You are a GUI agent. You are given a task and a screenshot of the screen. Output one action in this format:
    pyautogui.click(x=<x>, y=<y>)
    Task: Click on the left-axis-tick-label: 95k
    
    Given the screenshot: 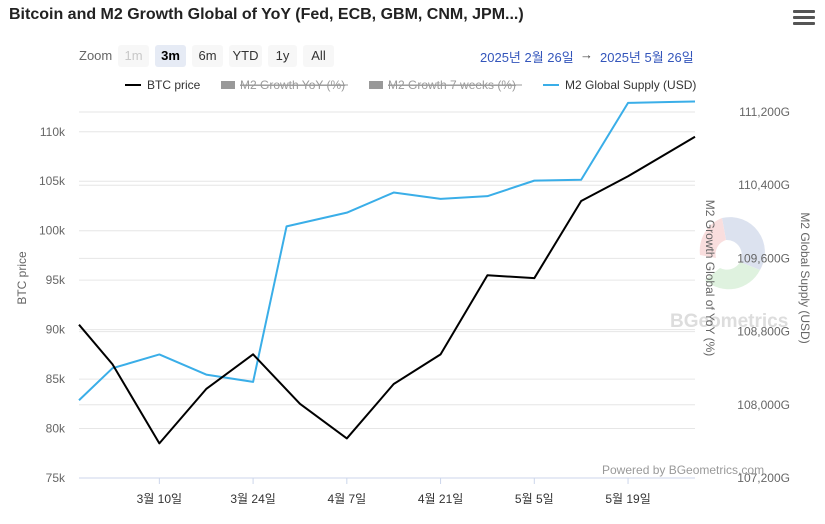 What is the action you would take?
    pyautogui.click(x=56, y=280)
    